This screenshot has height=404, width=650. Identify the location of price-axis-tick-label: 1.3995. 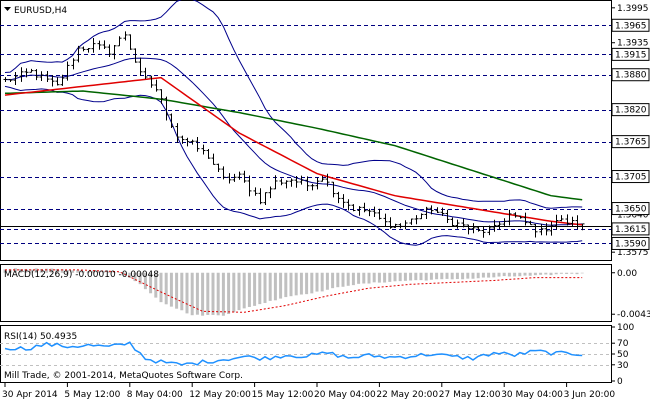
(633, 9).